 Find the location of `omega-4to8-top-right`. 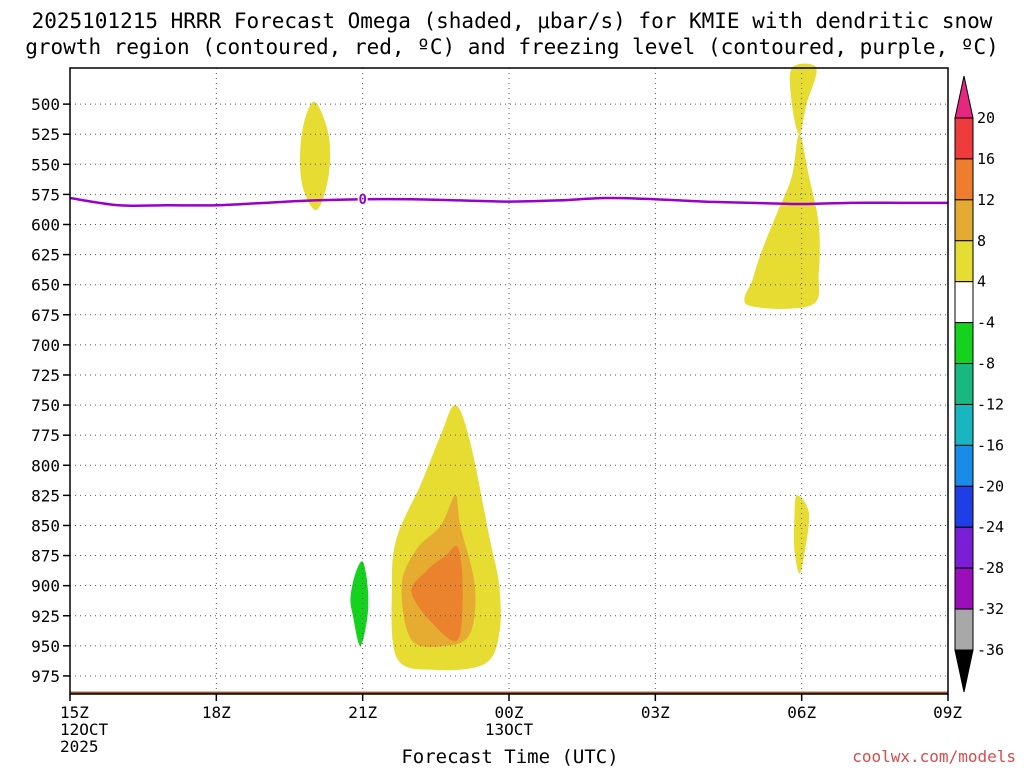

omega-4to8-top-right is located at coordinates (803, 99).